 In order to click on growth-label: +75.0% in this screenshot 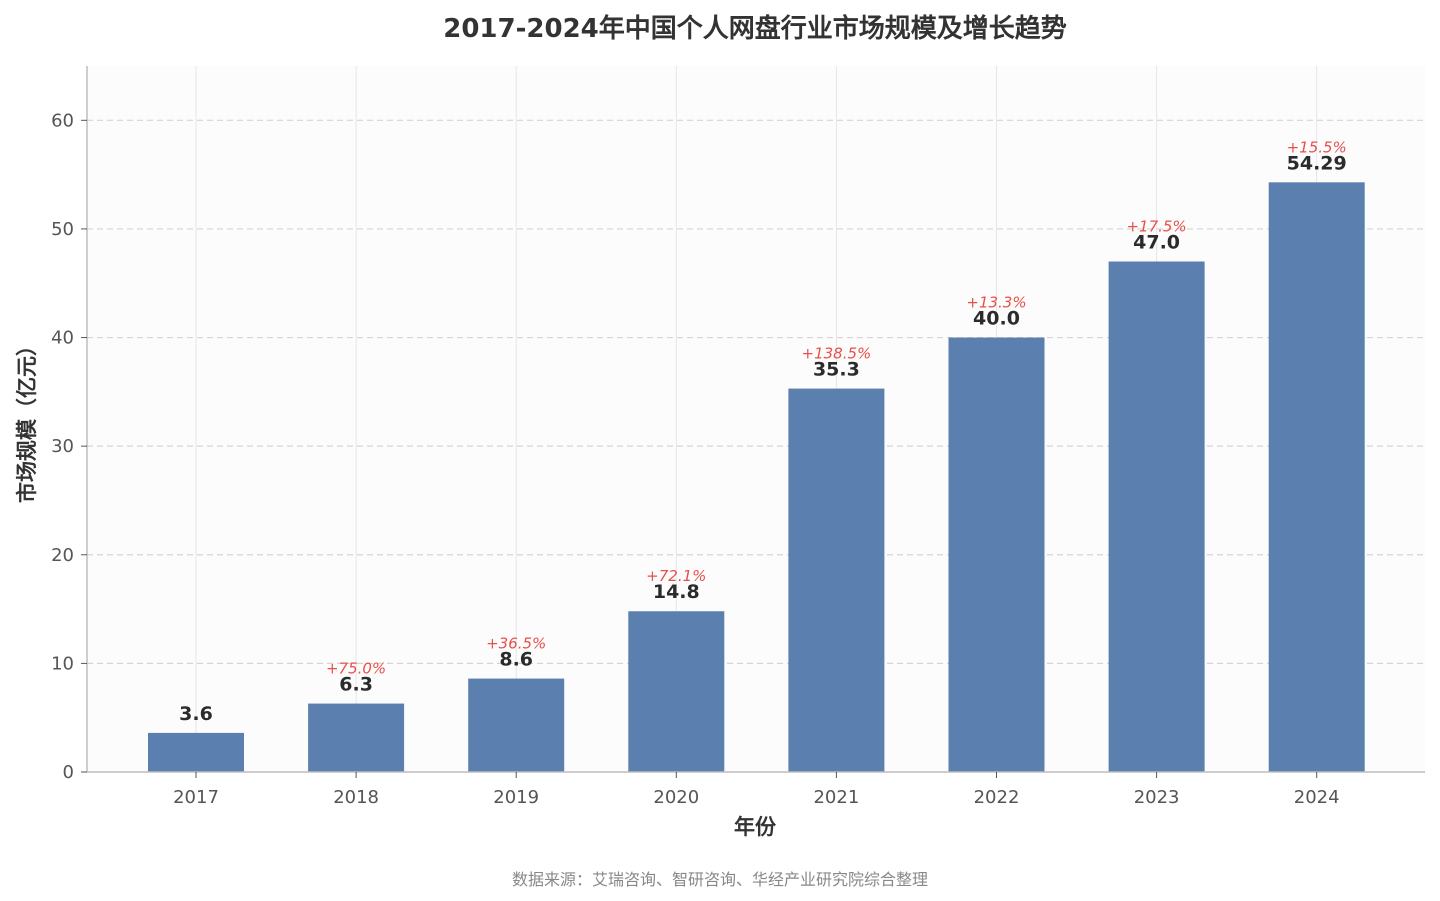, I will do `click(356, 669)`.